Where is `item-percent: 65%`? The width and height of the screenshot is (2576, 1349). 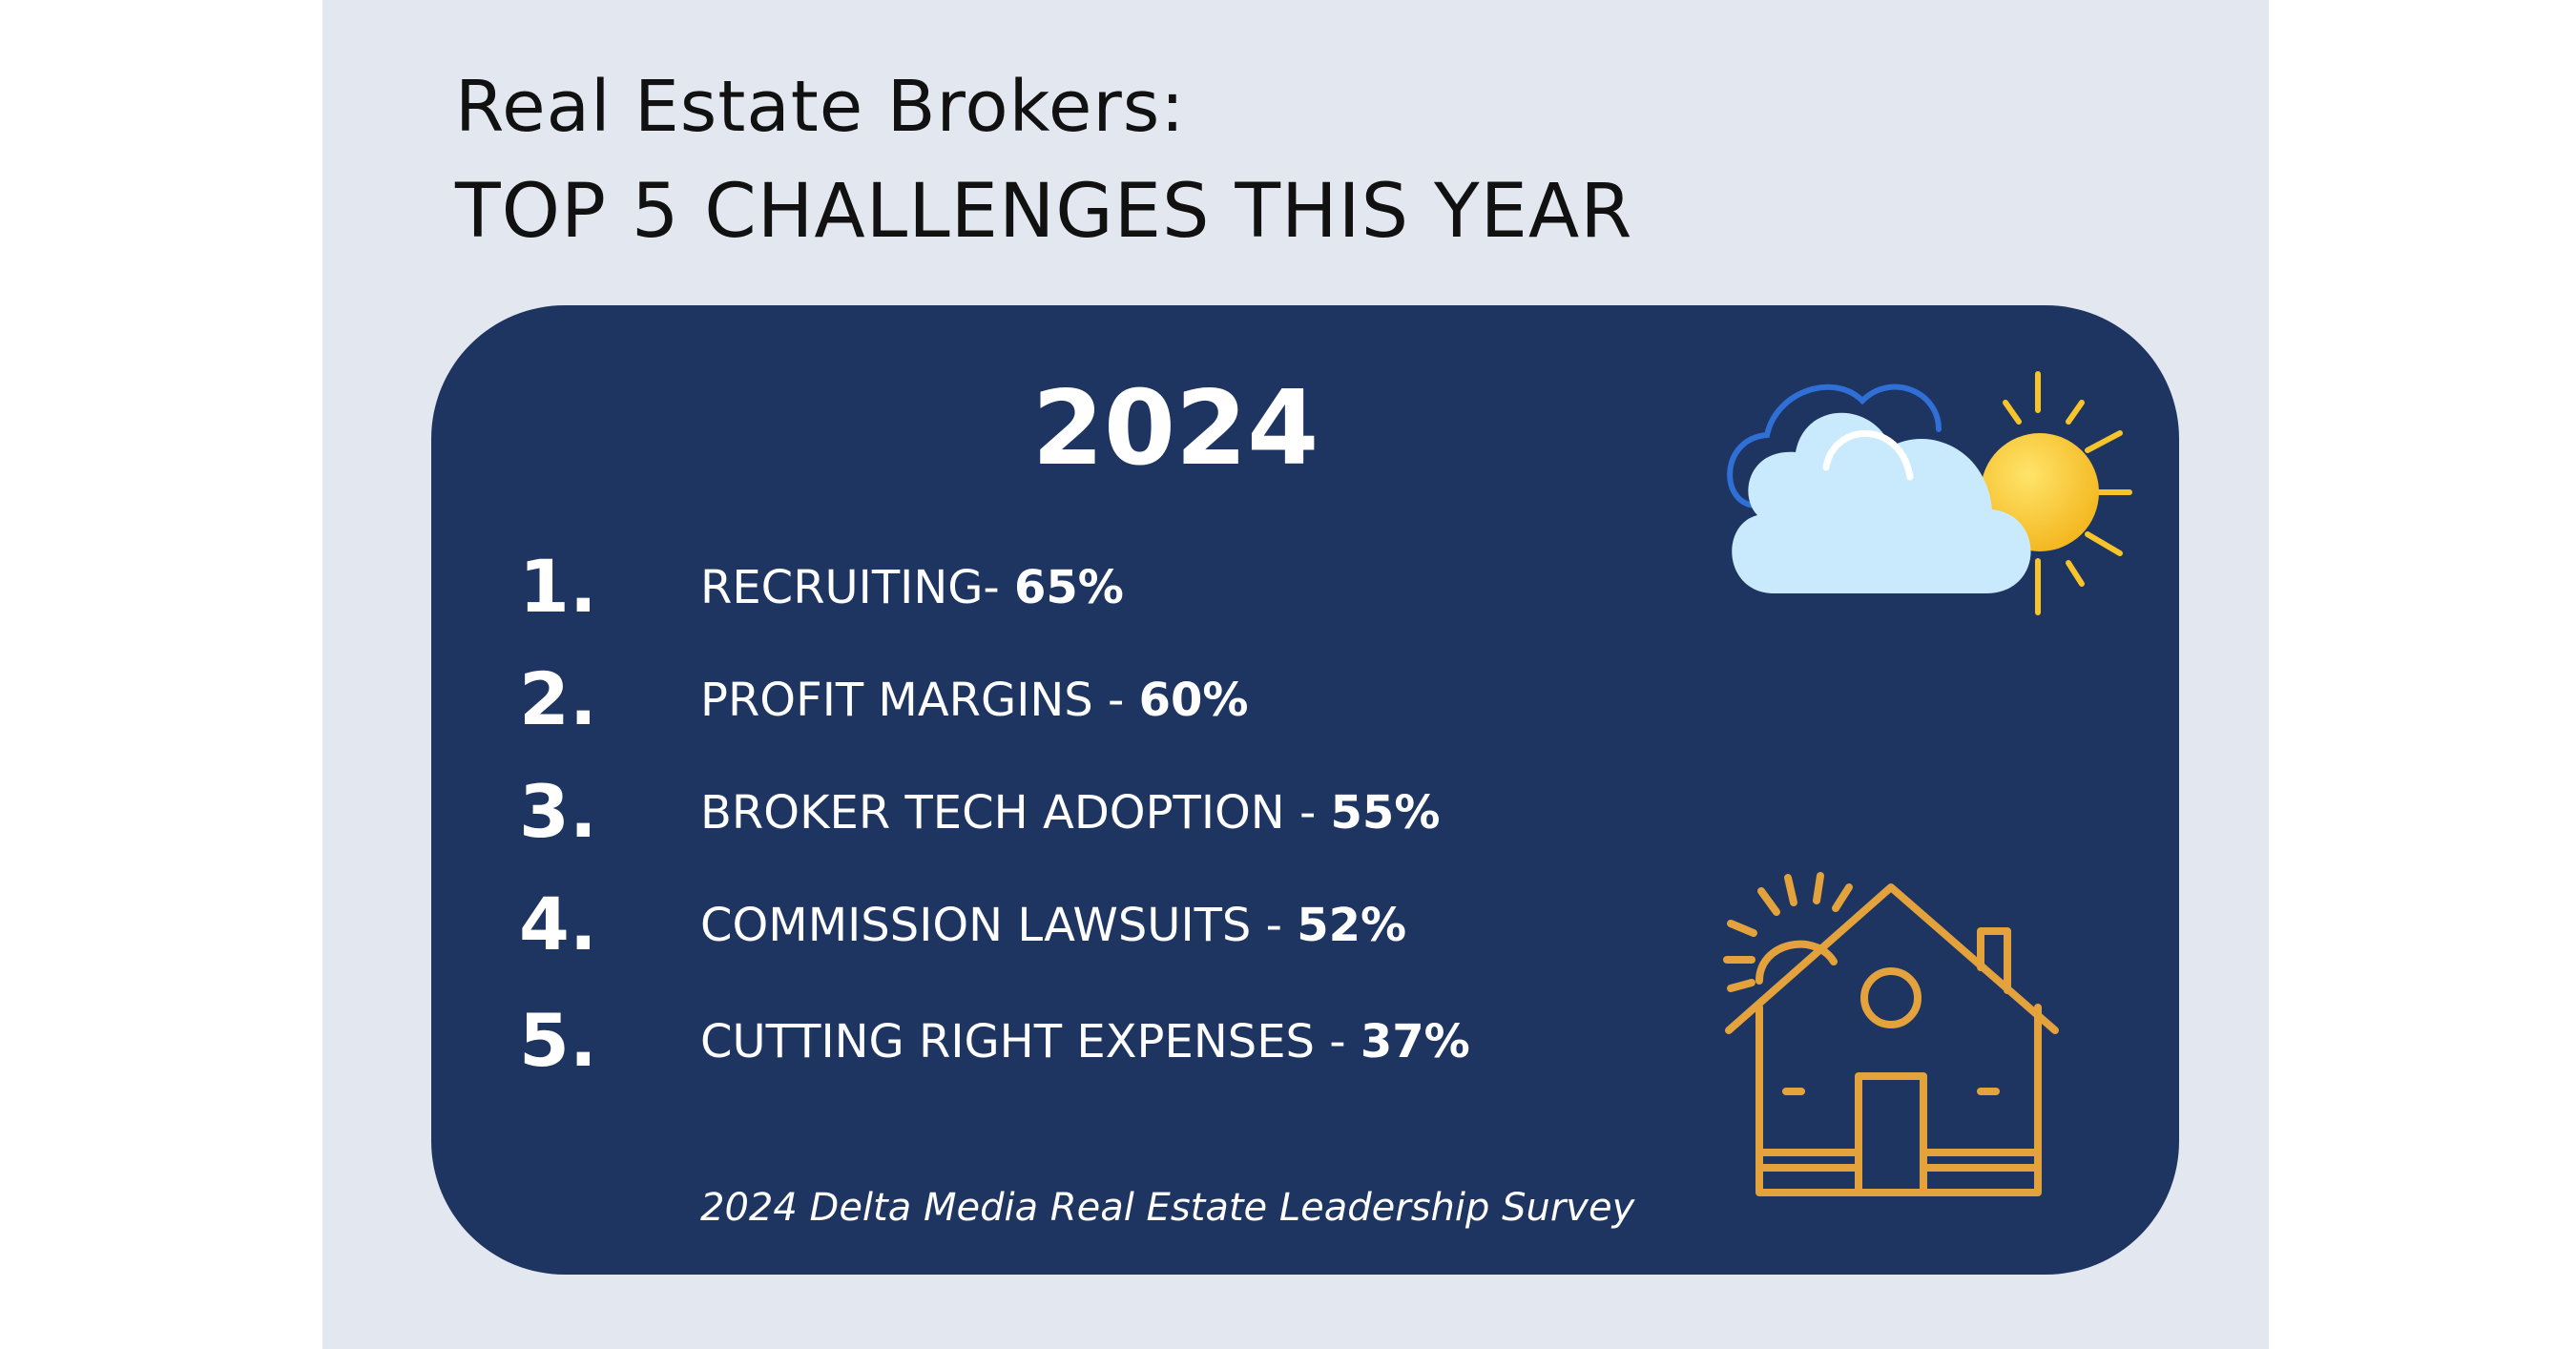 item-percent: 65% is located at coordinates (1069, 588).